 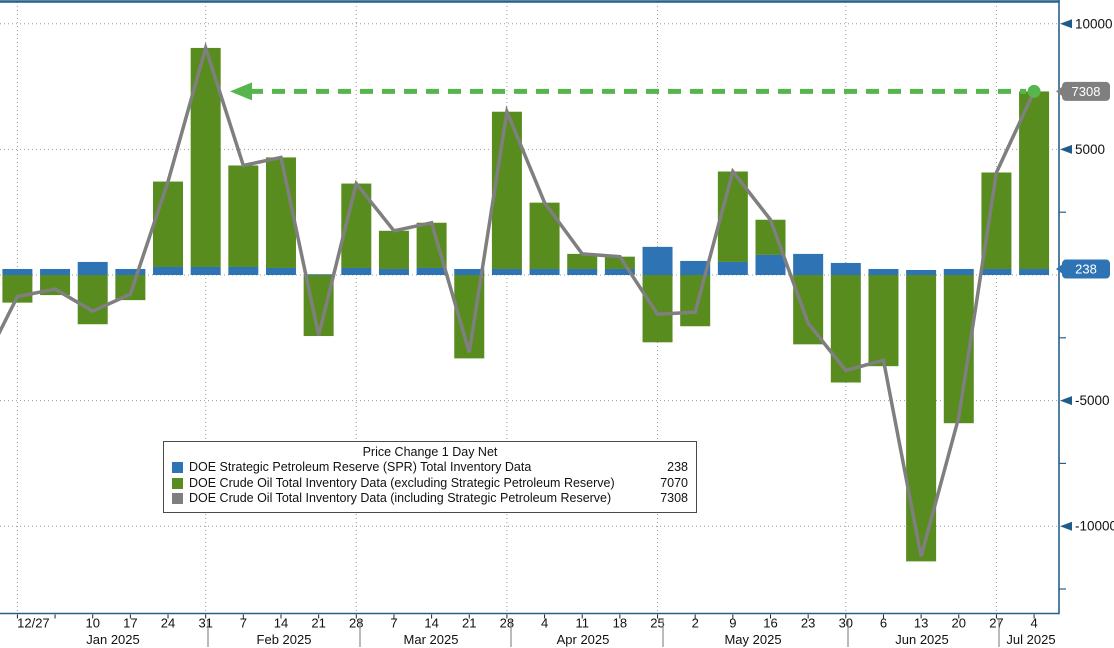 I want to click on month-label: May 2025, so click(x=752, y=639).